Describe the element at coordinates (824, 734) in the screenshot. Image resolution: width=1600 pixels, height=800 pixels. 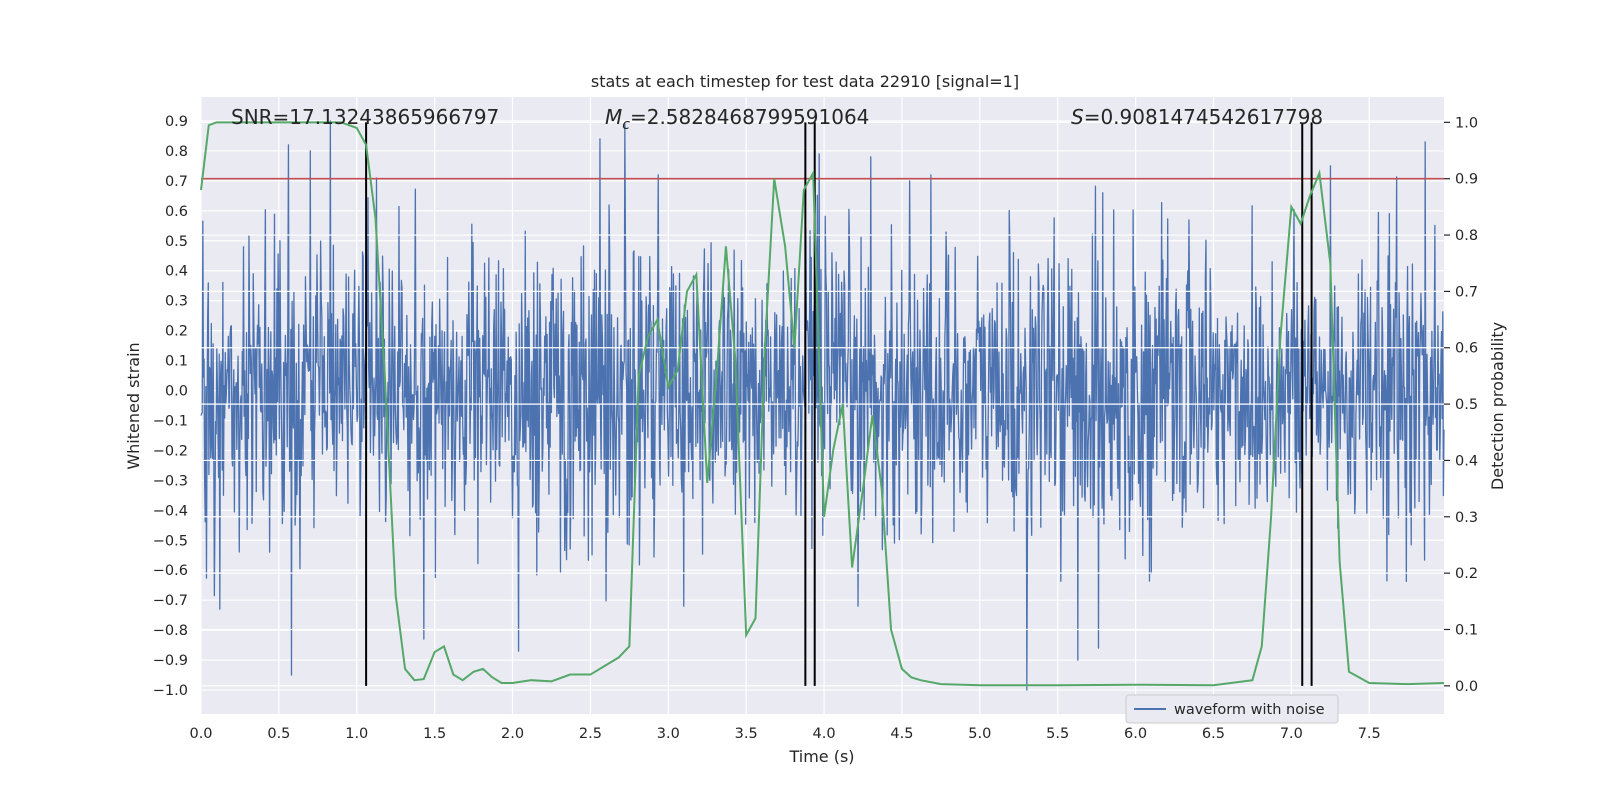
I see `x-tick-label: 4.0` at that location.